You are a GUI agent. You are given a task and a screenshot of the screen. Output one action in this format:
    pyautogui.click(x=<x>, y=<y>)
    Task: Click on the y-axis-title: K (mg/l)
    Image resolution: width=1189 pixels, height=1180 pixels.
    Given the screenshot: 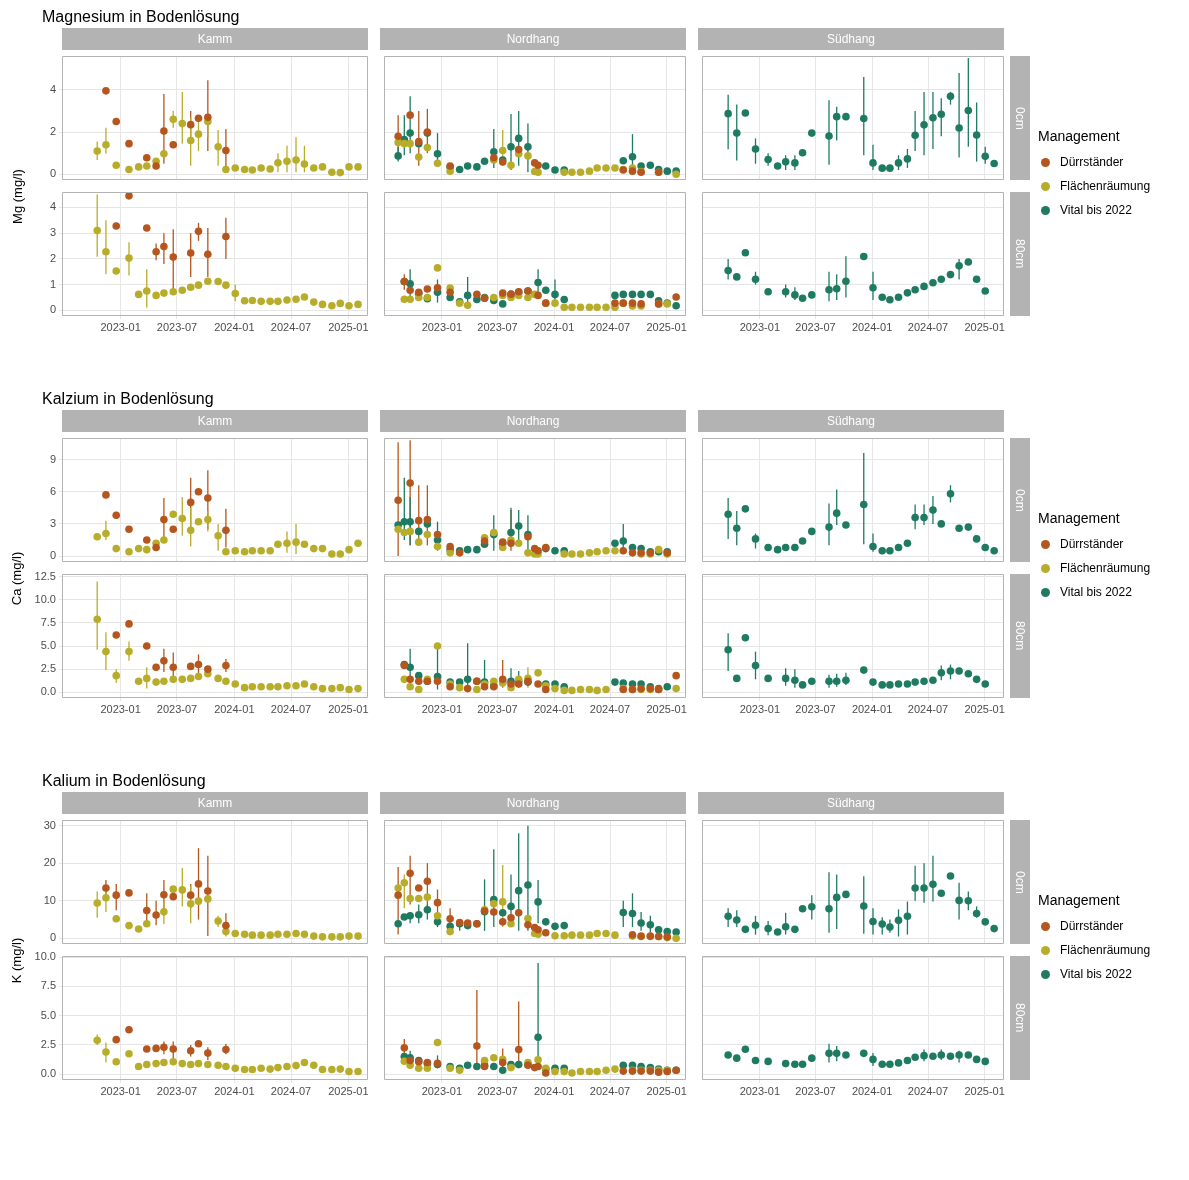 What is the action you would take?
    pyautogui.click(x=17, y=960)
    